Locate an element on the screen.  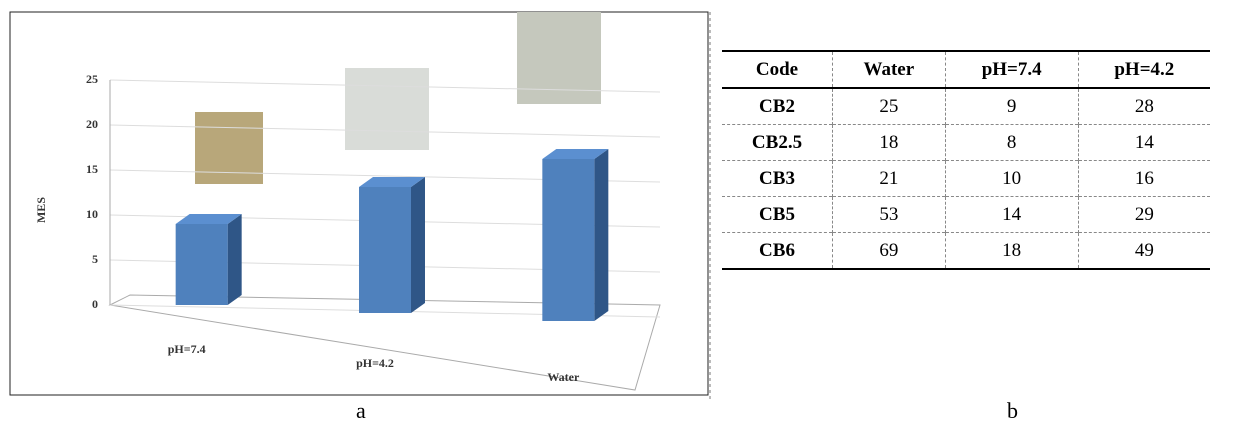
header-cell: pH=7.4 is located at coordinates (1011, 69).